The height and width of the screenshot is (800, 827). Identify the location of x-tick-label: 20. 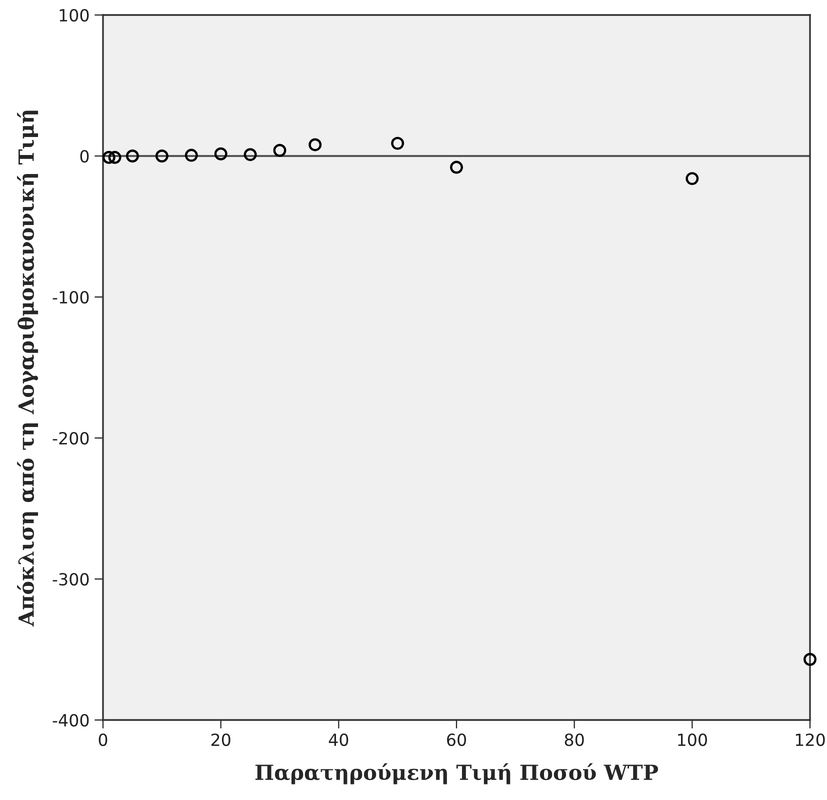
(220, 739).